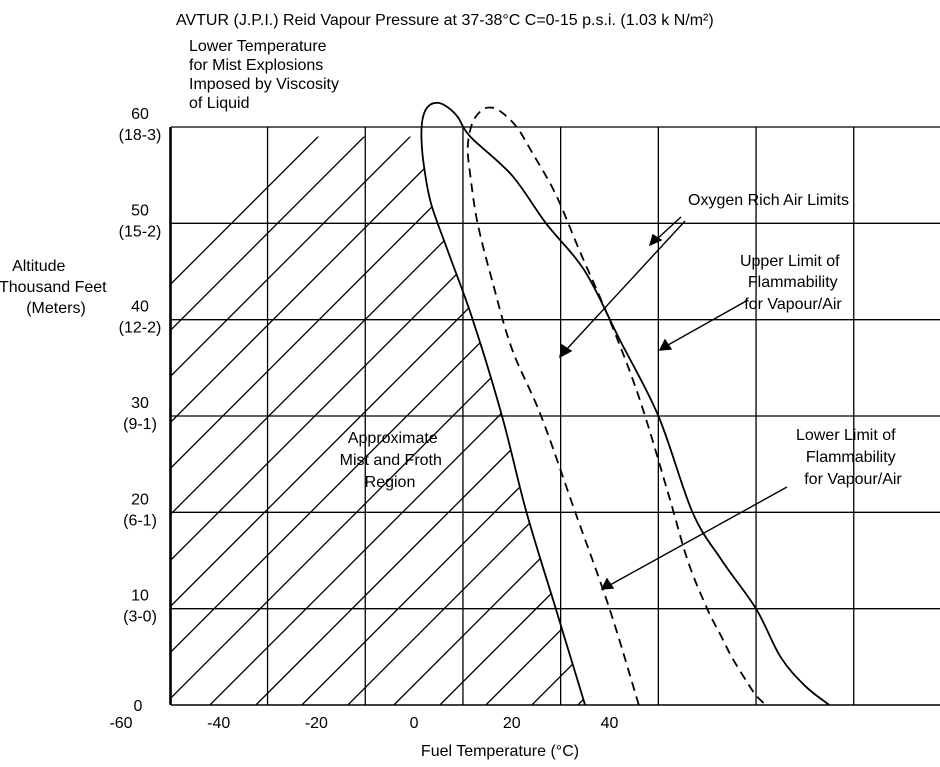  Describe the element at coordinates (218, 723) in the screenshot. I see `x-tick-label: -40` at that location.